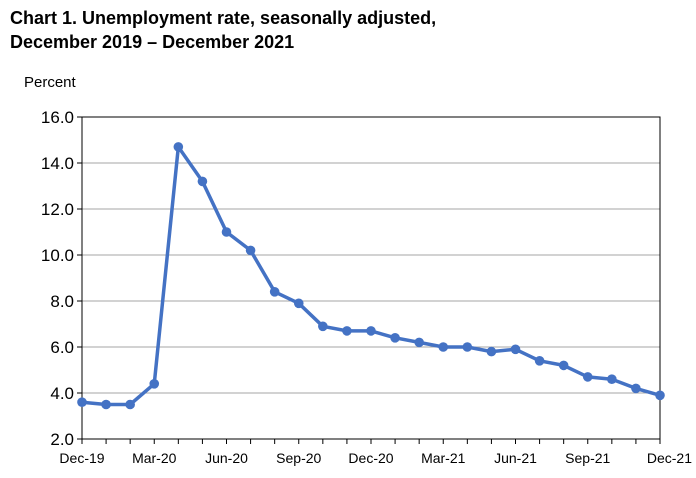  What do you see at coordinates (669, 458) in the screenshot?
I see `x-tick-label: Dec-21` at bounding box center [669, 458].